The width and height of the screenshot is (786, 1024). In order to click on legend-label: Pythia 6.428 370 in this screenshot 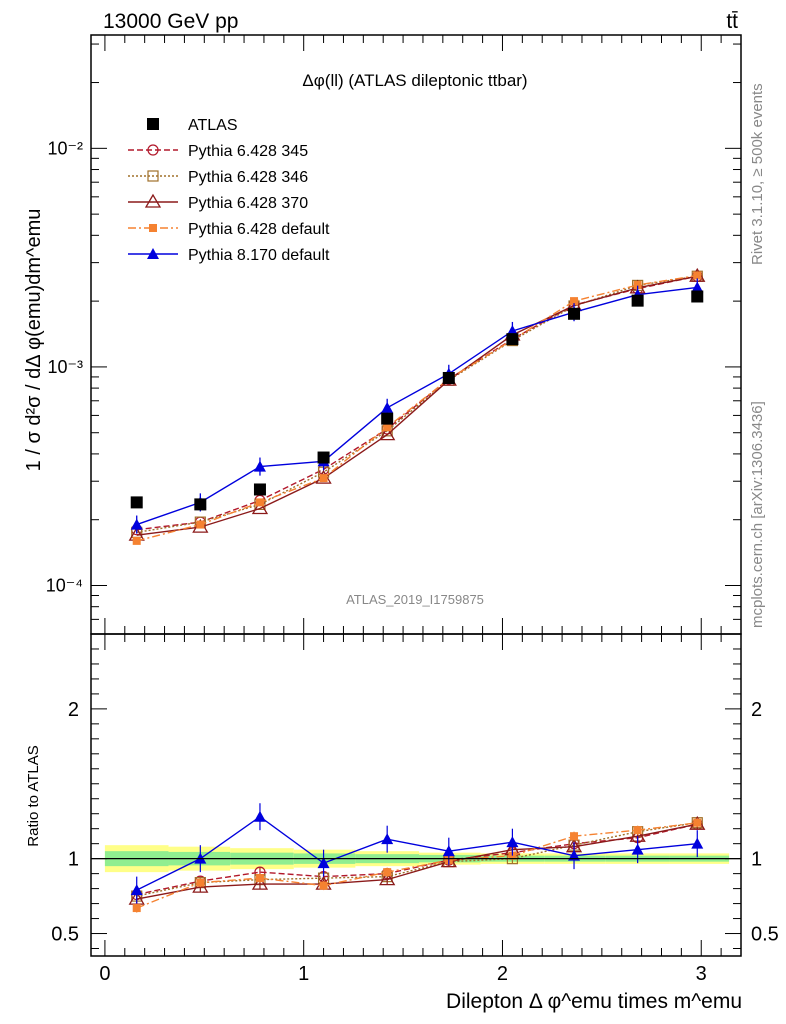, I will do `click(248, 203)`.